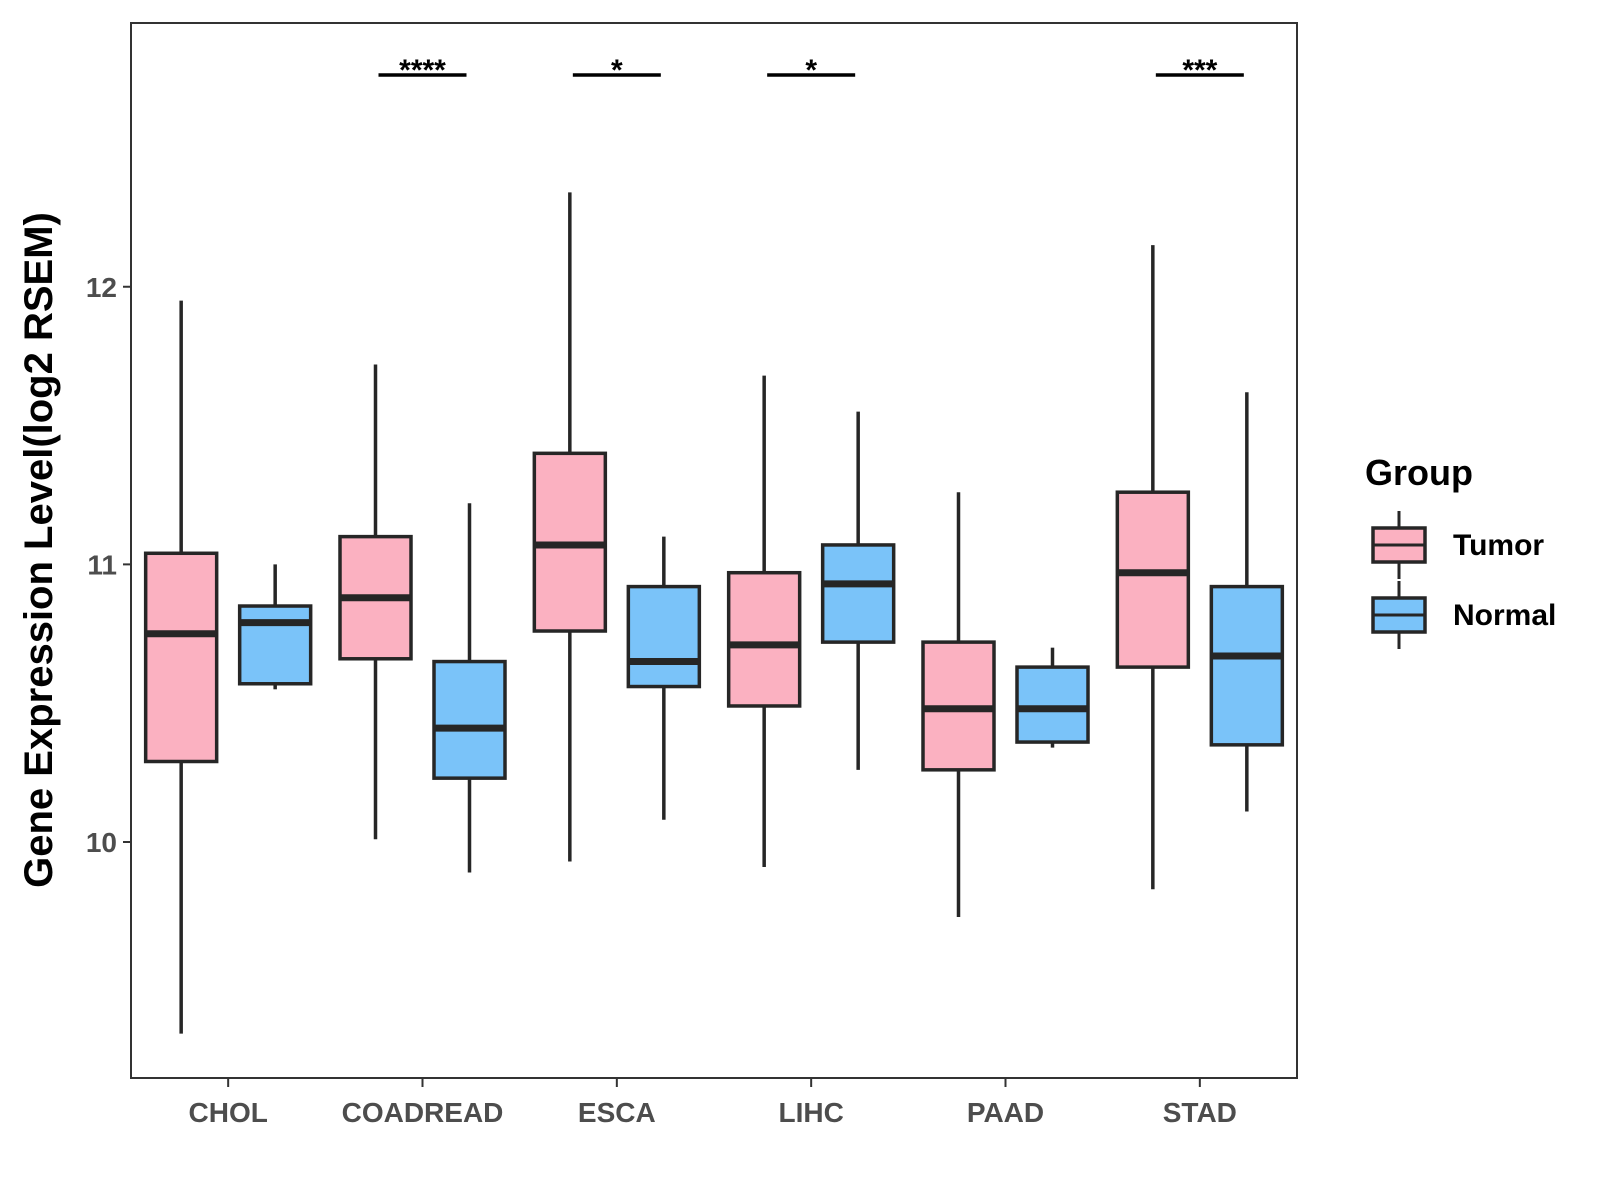  I want to click on y-tick-label: 12, so click(101, 287).